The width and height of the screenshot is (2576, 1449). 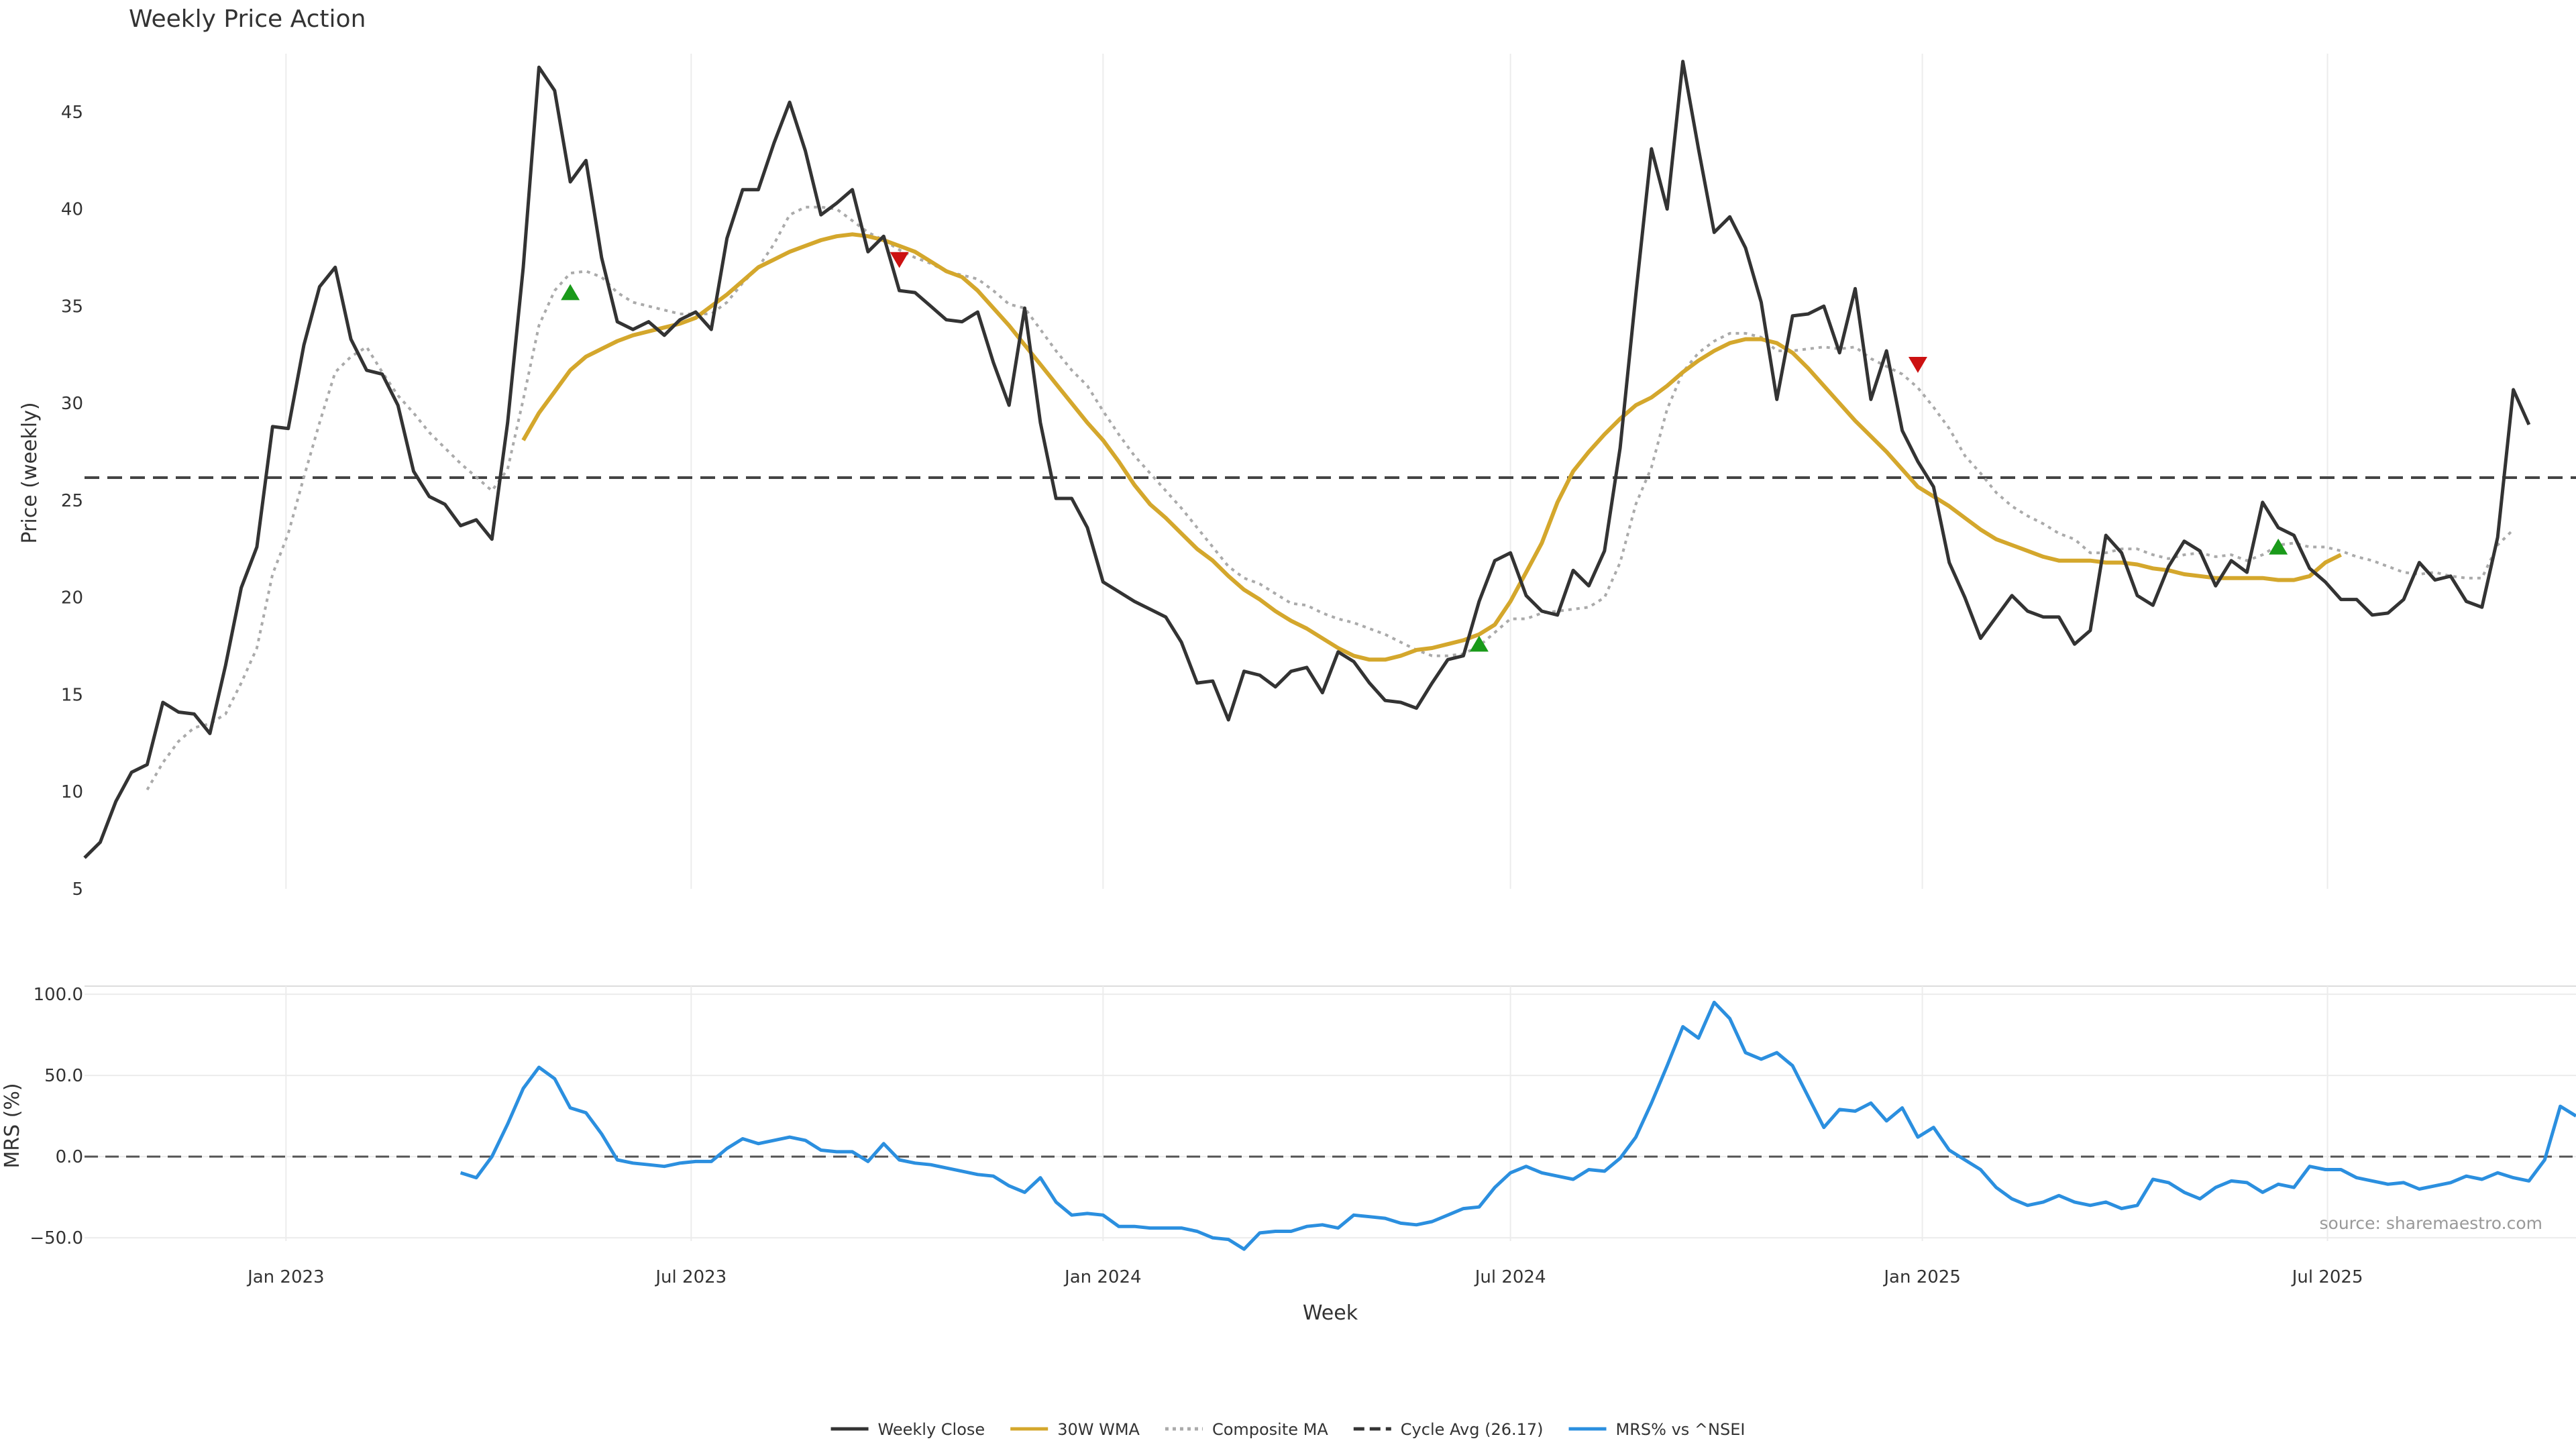 What do you see at coordinates (1270, 1429) in the screenshot?
I see `legend-label: Composite MA` at bounding box center [1270, 1429].